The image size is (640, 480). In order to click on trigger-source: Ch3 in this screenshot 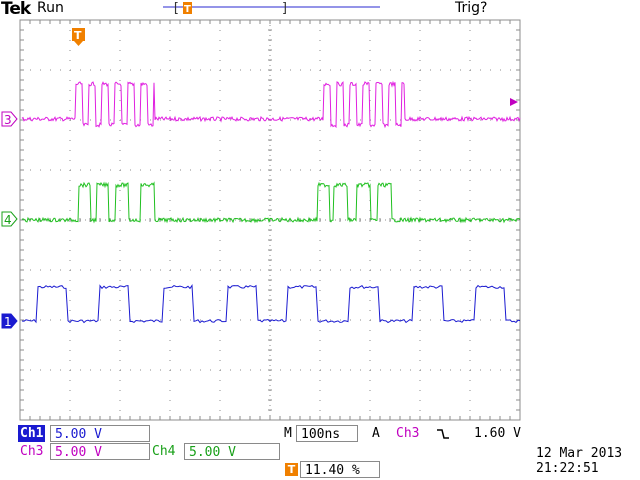, I will do `click(408, 433)`.